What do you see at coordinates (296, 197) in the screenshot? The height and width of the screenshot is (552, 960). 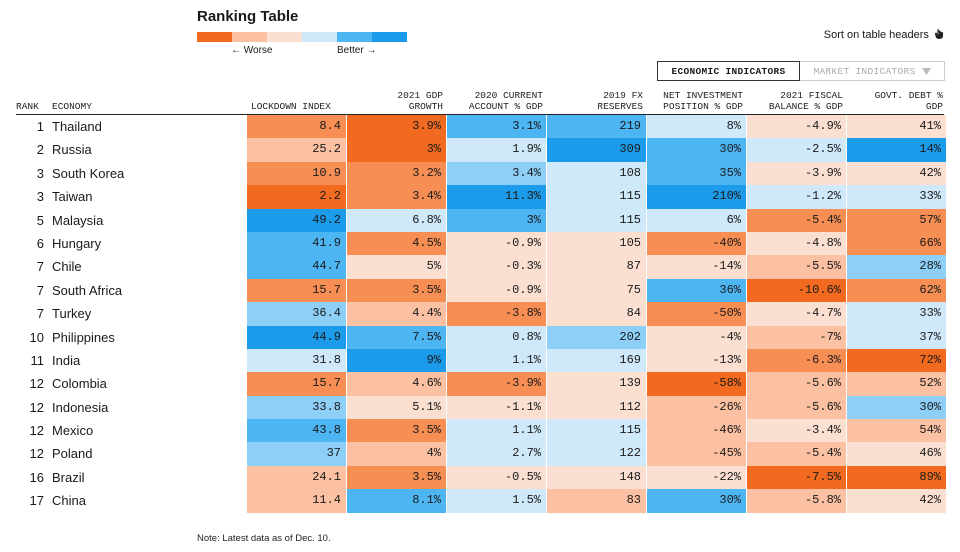 I see `lockdown-index-cell: 2.2` at bounding box center [296, 197].